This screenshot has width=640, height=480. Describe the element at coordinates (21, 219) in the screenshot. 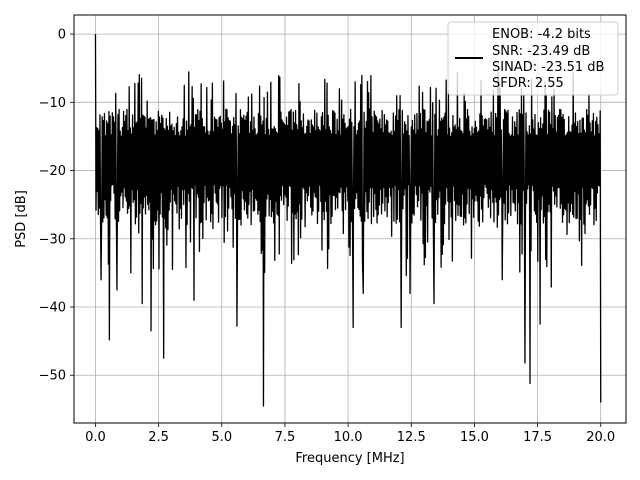

I see `y-axis-label: PSD [dB]` at that location.